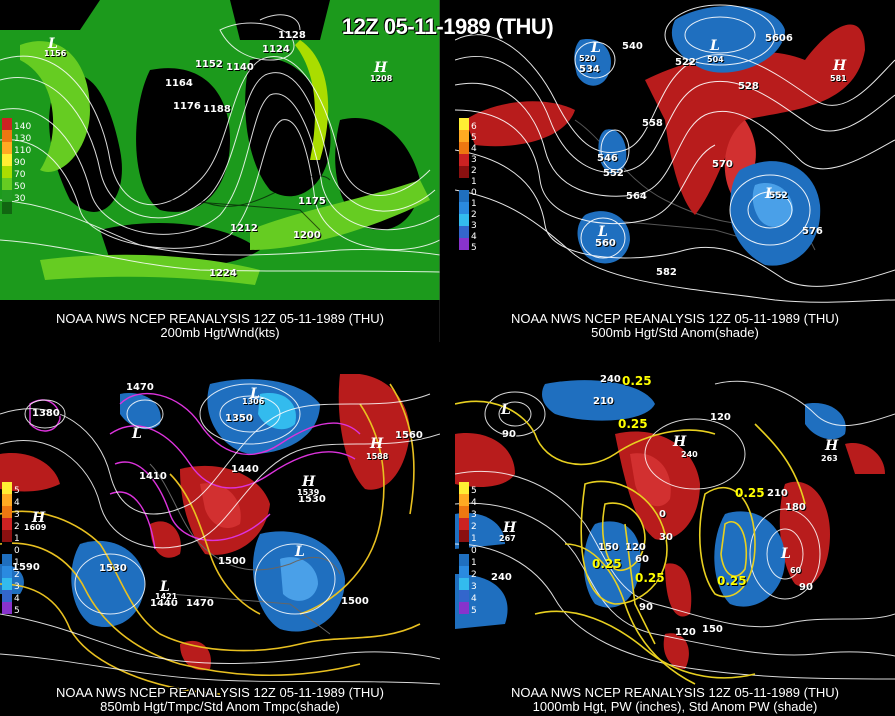  Describe the element at coordinates (240, 67) in the screenshot. I see `contour-label: 1140` at that location.